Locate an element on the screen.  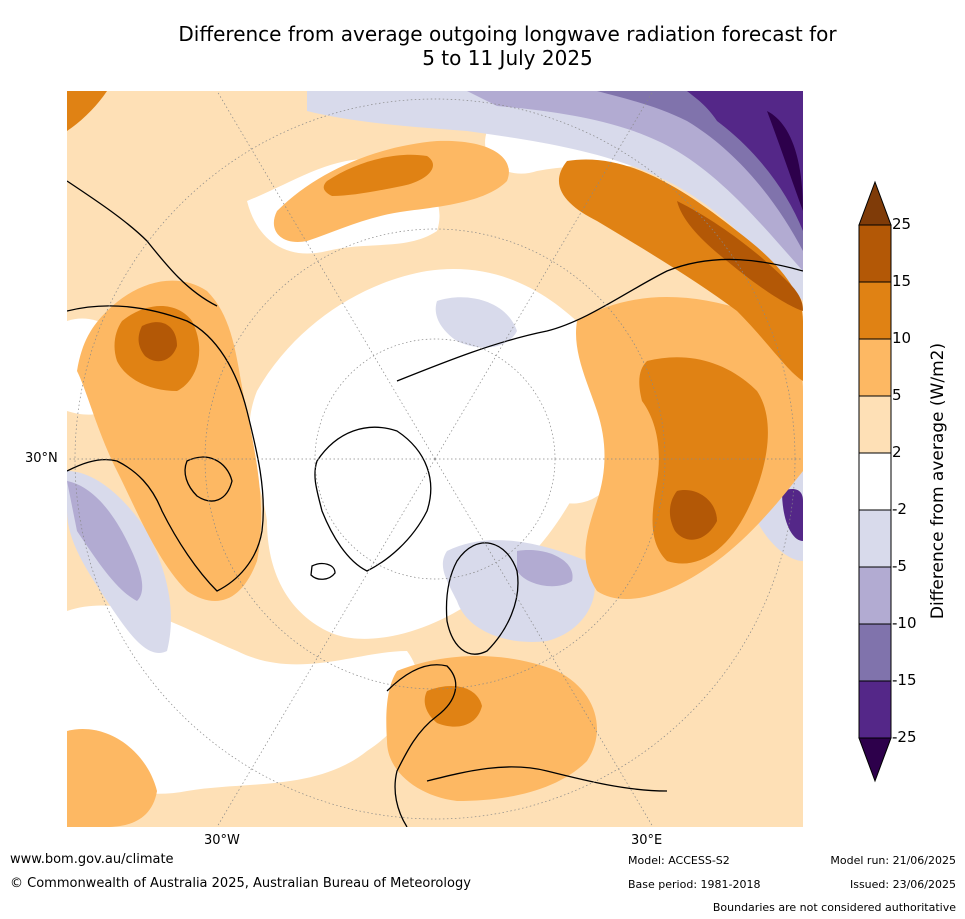
footer-base-period: Base period: 1981-2018 is located at coordinates (694, 884).